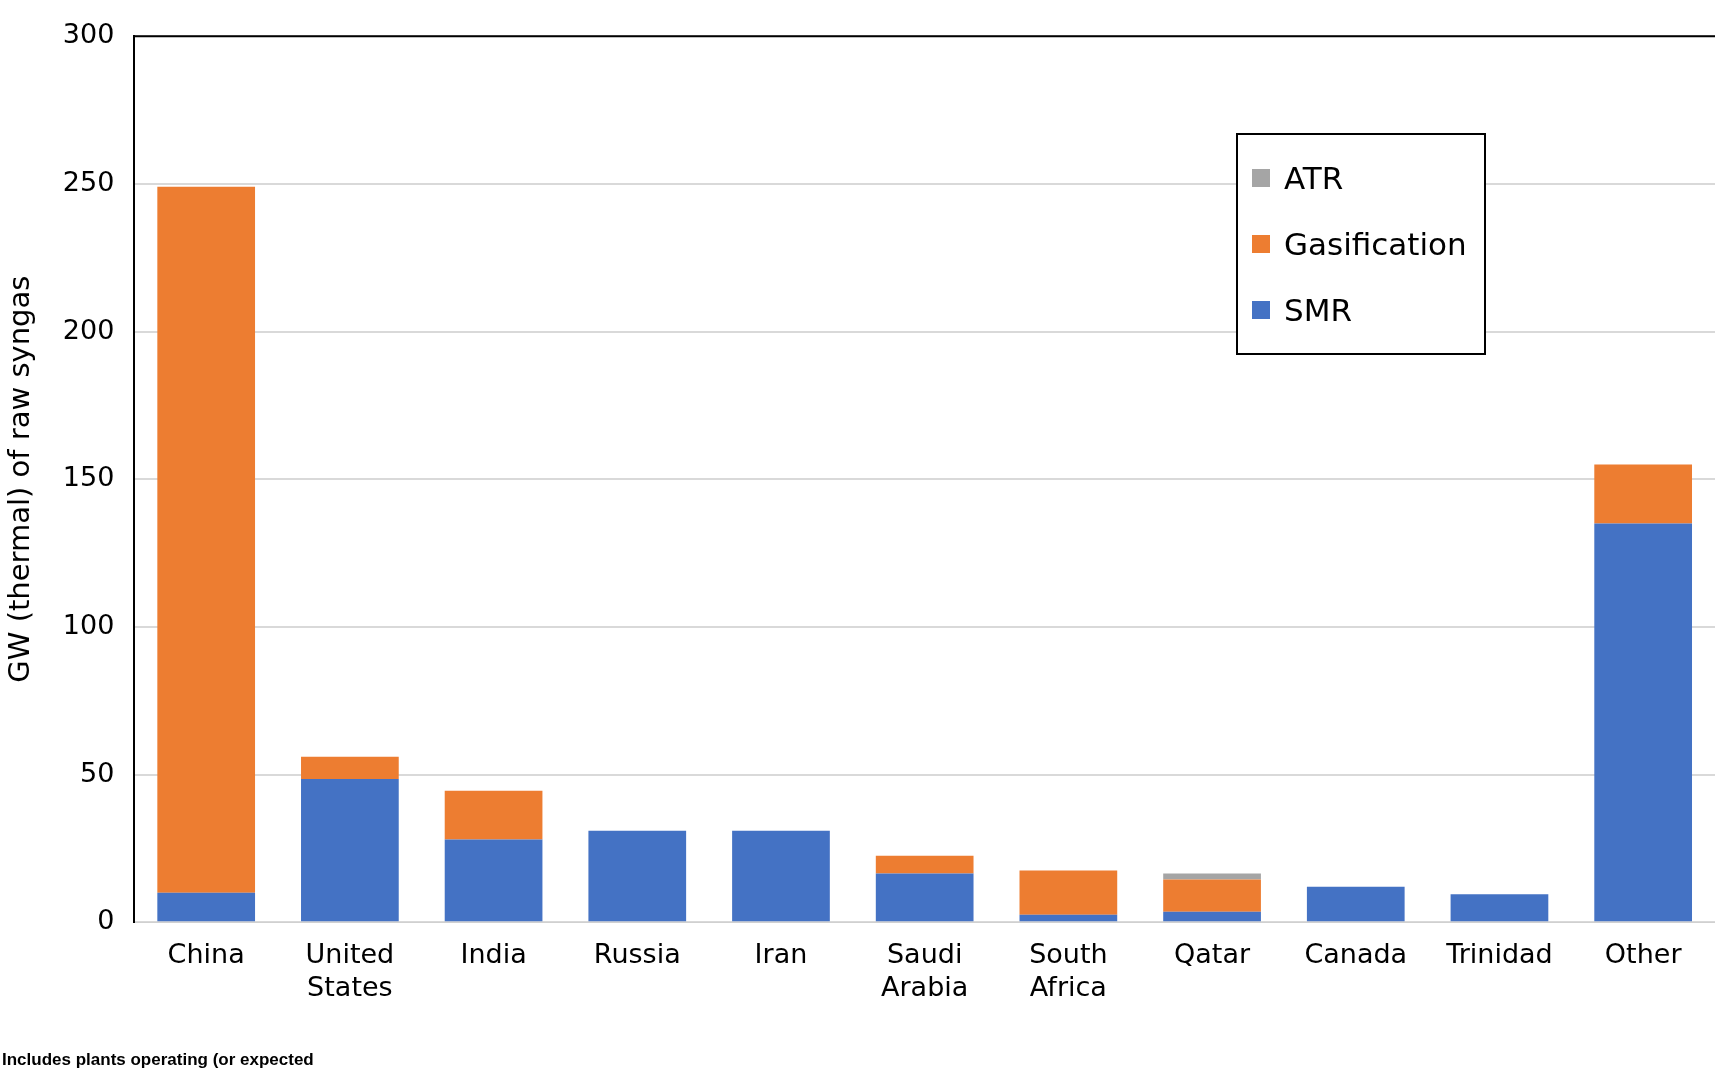 This screenshot has width=1715, height=1073. I want to click on y-tick-label: 300, so click(88, 34).